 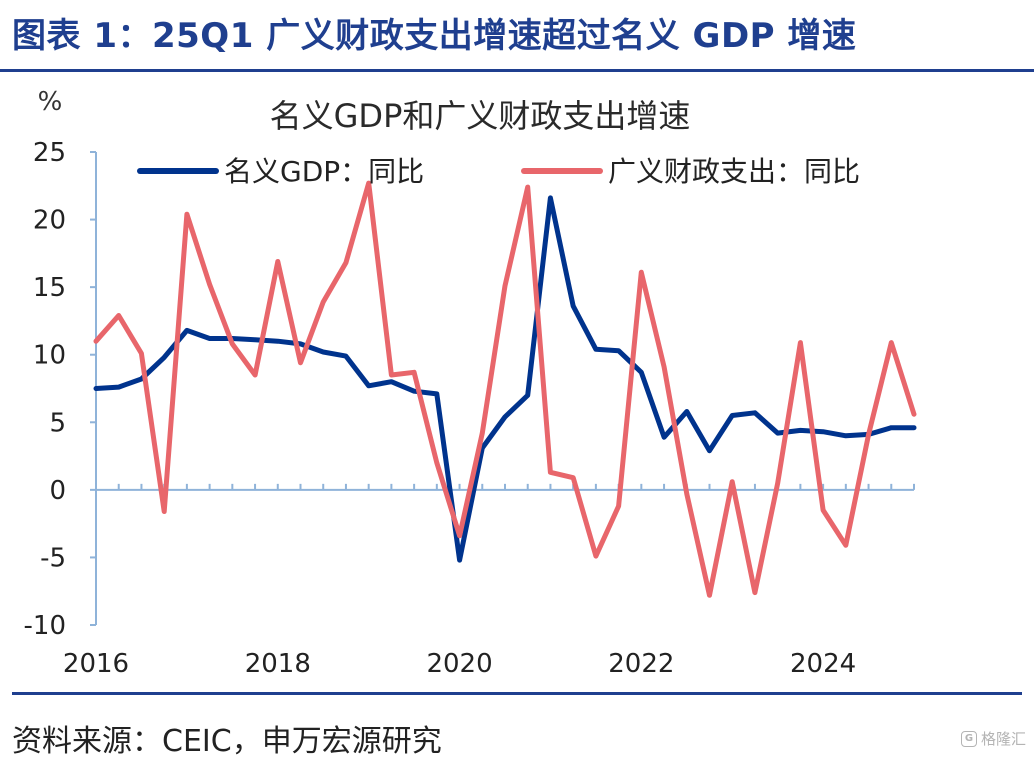 I want to click on chart-title: 名义GDP和广义财政支出增速, so click(x=480, y=116).